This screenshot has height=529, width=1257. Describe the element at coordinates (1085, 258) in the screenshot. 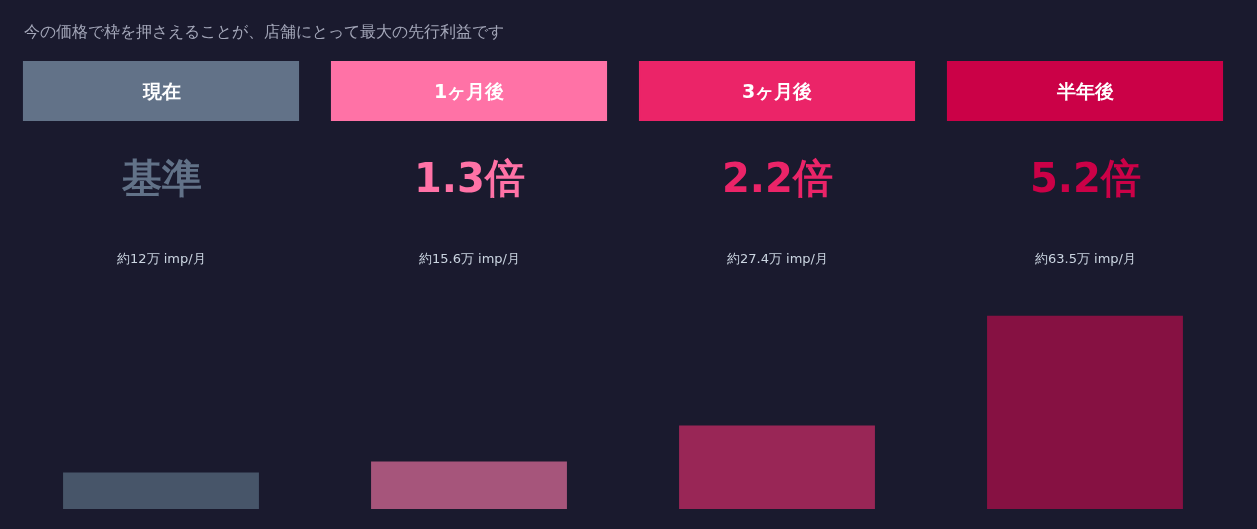

I see `data-label: 約63.5万 imp/月` at that location.